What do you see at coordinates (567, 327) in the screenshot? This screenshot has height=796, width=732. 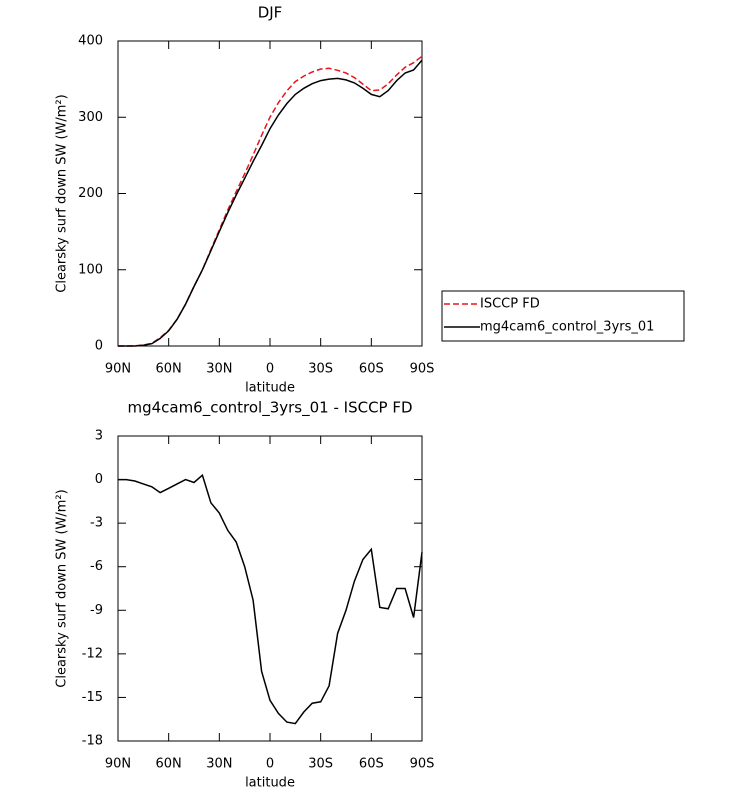 I see `legend-label: mg4cam6_control_3yrs_01` at bounding box center [567, 327].